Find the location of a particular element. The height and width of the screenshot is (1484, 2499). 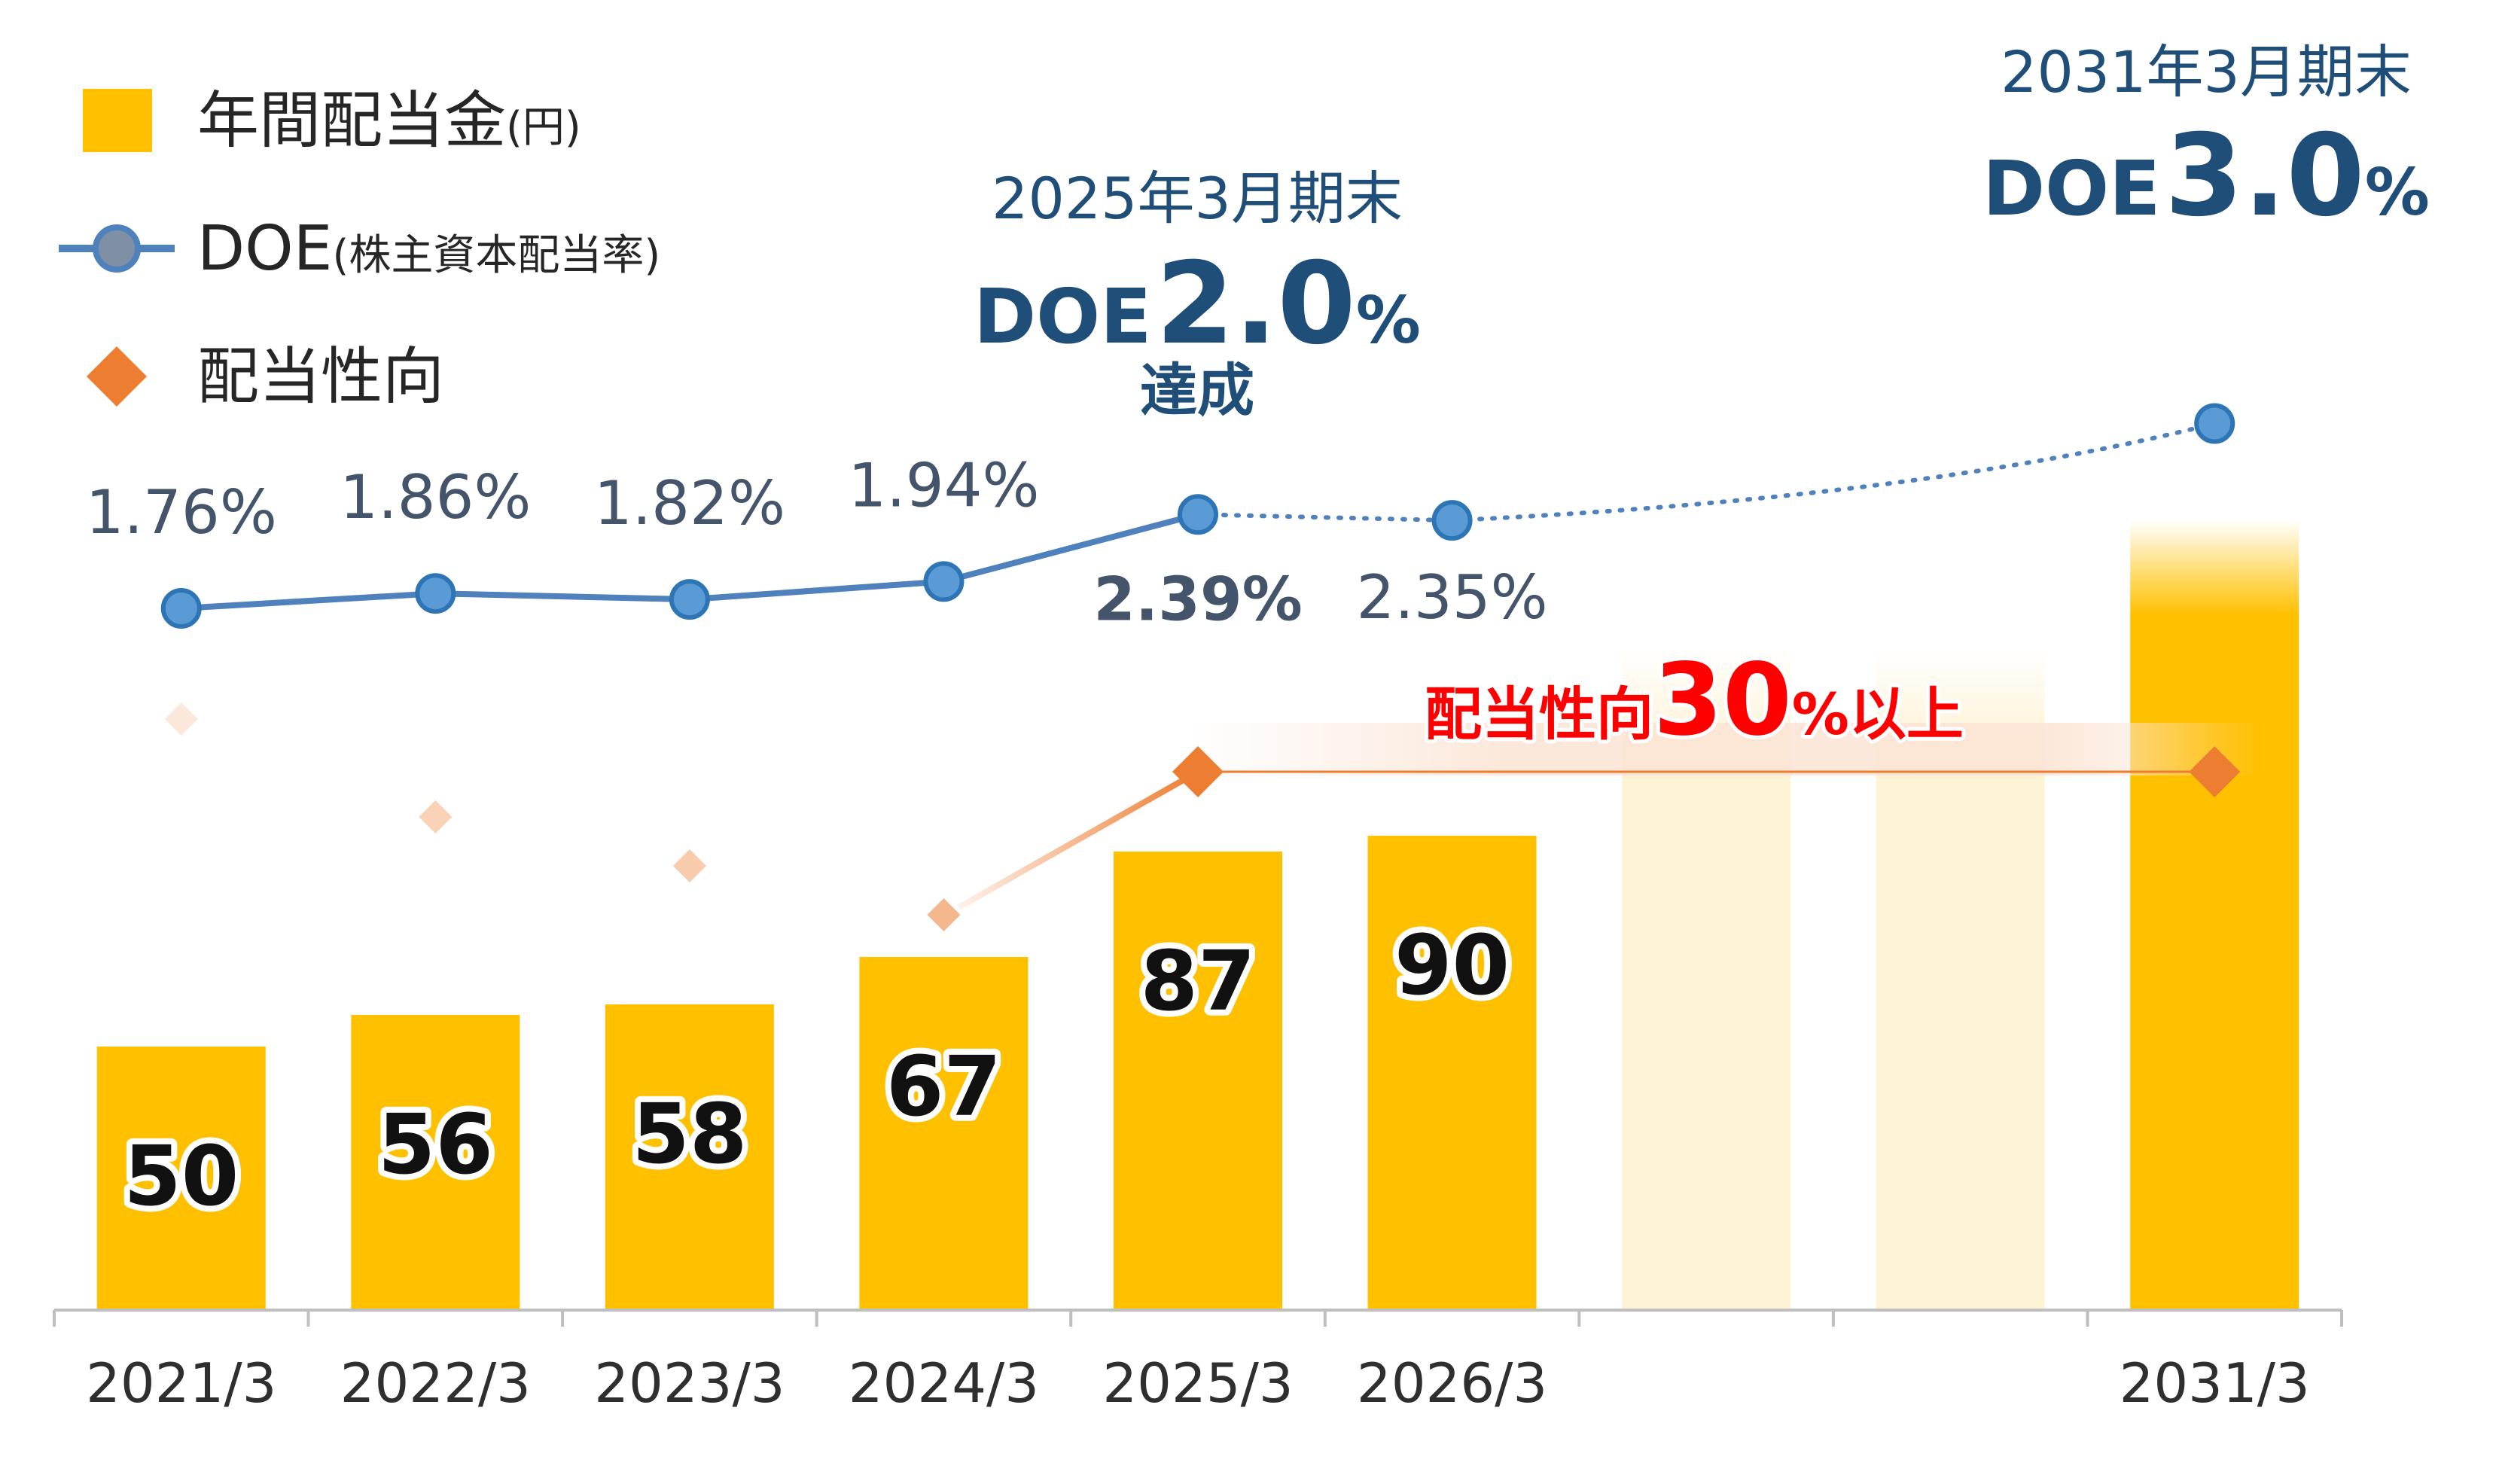

bar-labels: 50 56 58 67 87 90 is located at coordinates (816, 1070).